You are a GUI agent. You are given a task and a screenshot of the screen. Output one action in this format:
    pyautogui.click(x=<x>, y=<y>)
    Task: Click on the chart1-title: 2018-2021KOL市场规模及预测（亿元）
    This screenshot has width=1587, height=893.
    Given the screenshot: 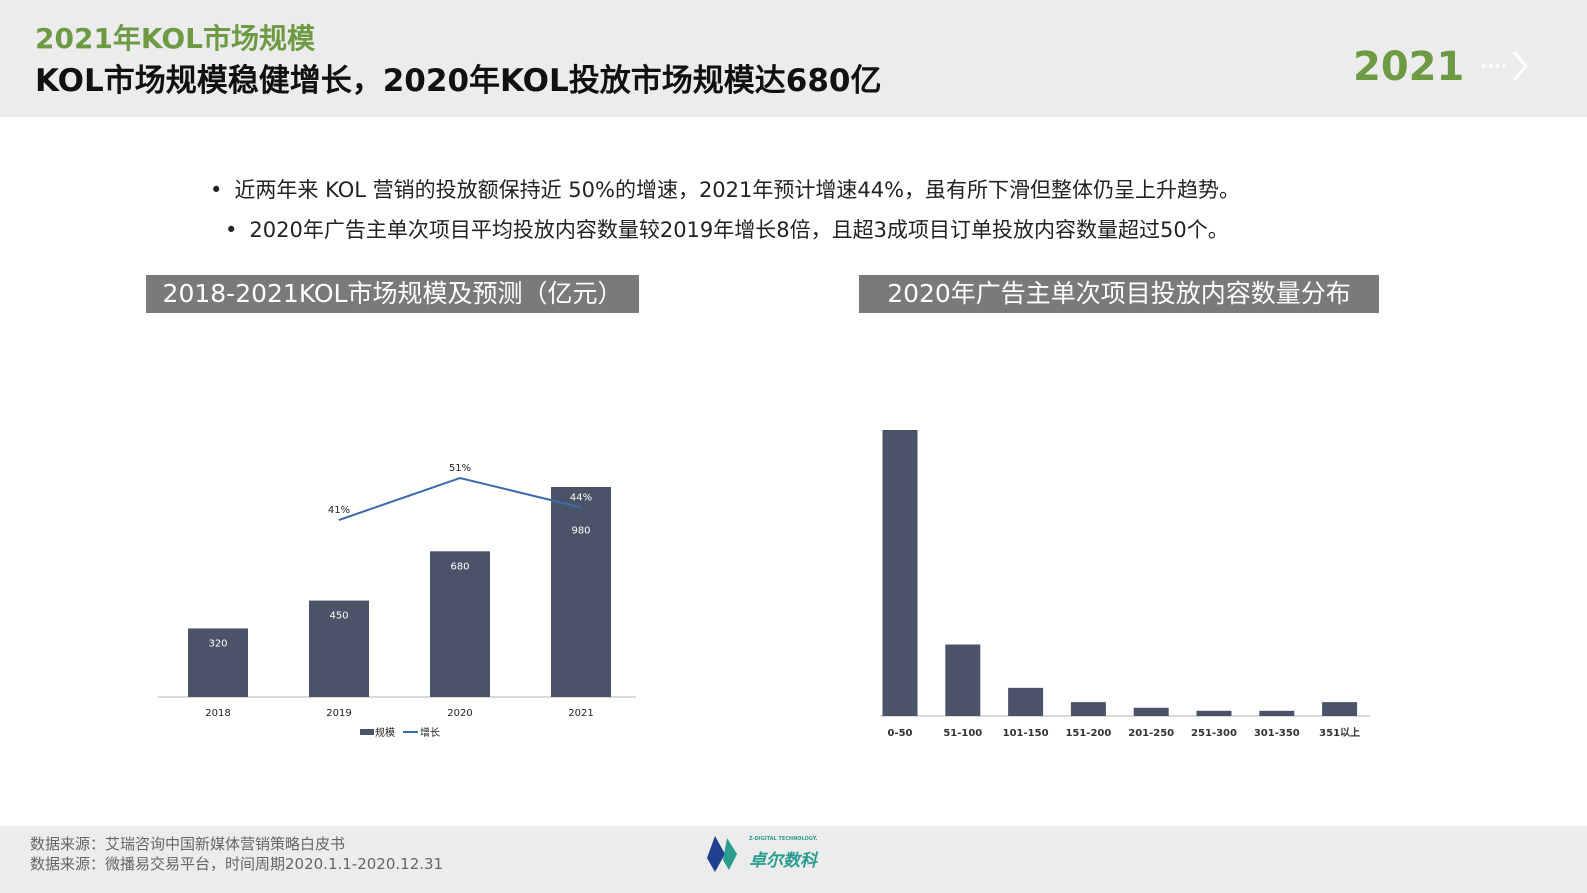 What is the action you would take?
    pyautogui.click(x=392, y=294)
    